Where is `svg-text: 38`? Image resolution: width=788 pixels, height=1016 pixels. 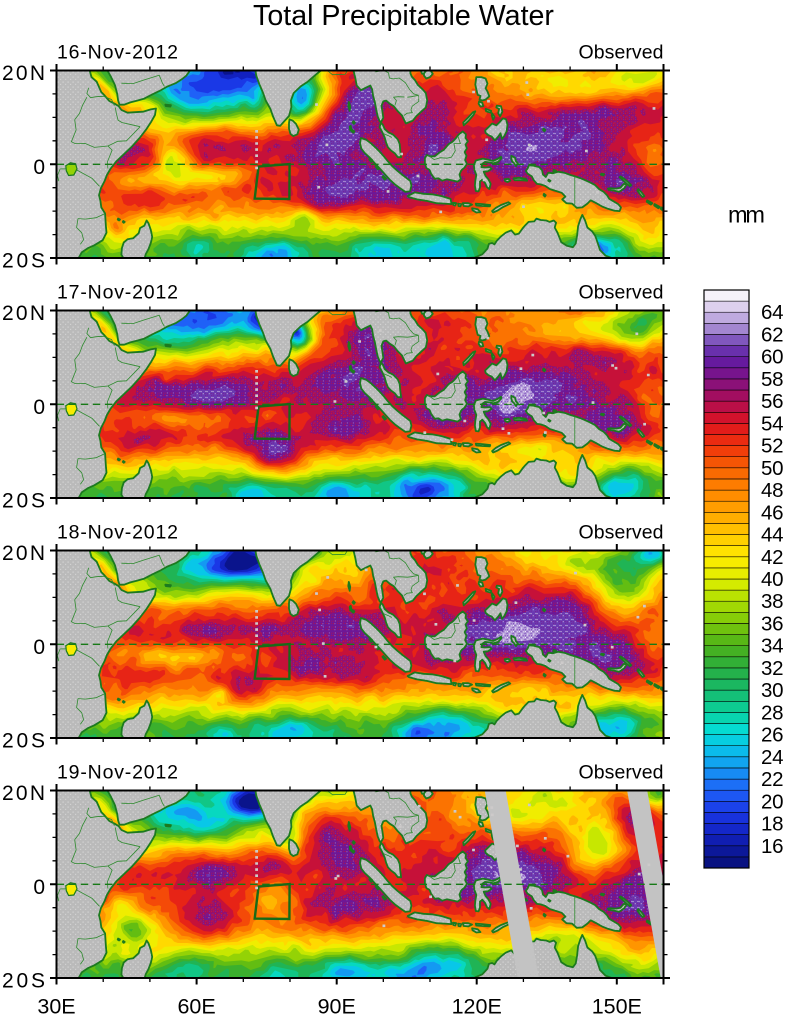 svg-text: 38 is located at coordinates (772, 601).